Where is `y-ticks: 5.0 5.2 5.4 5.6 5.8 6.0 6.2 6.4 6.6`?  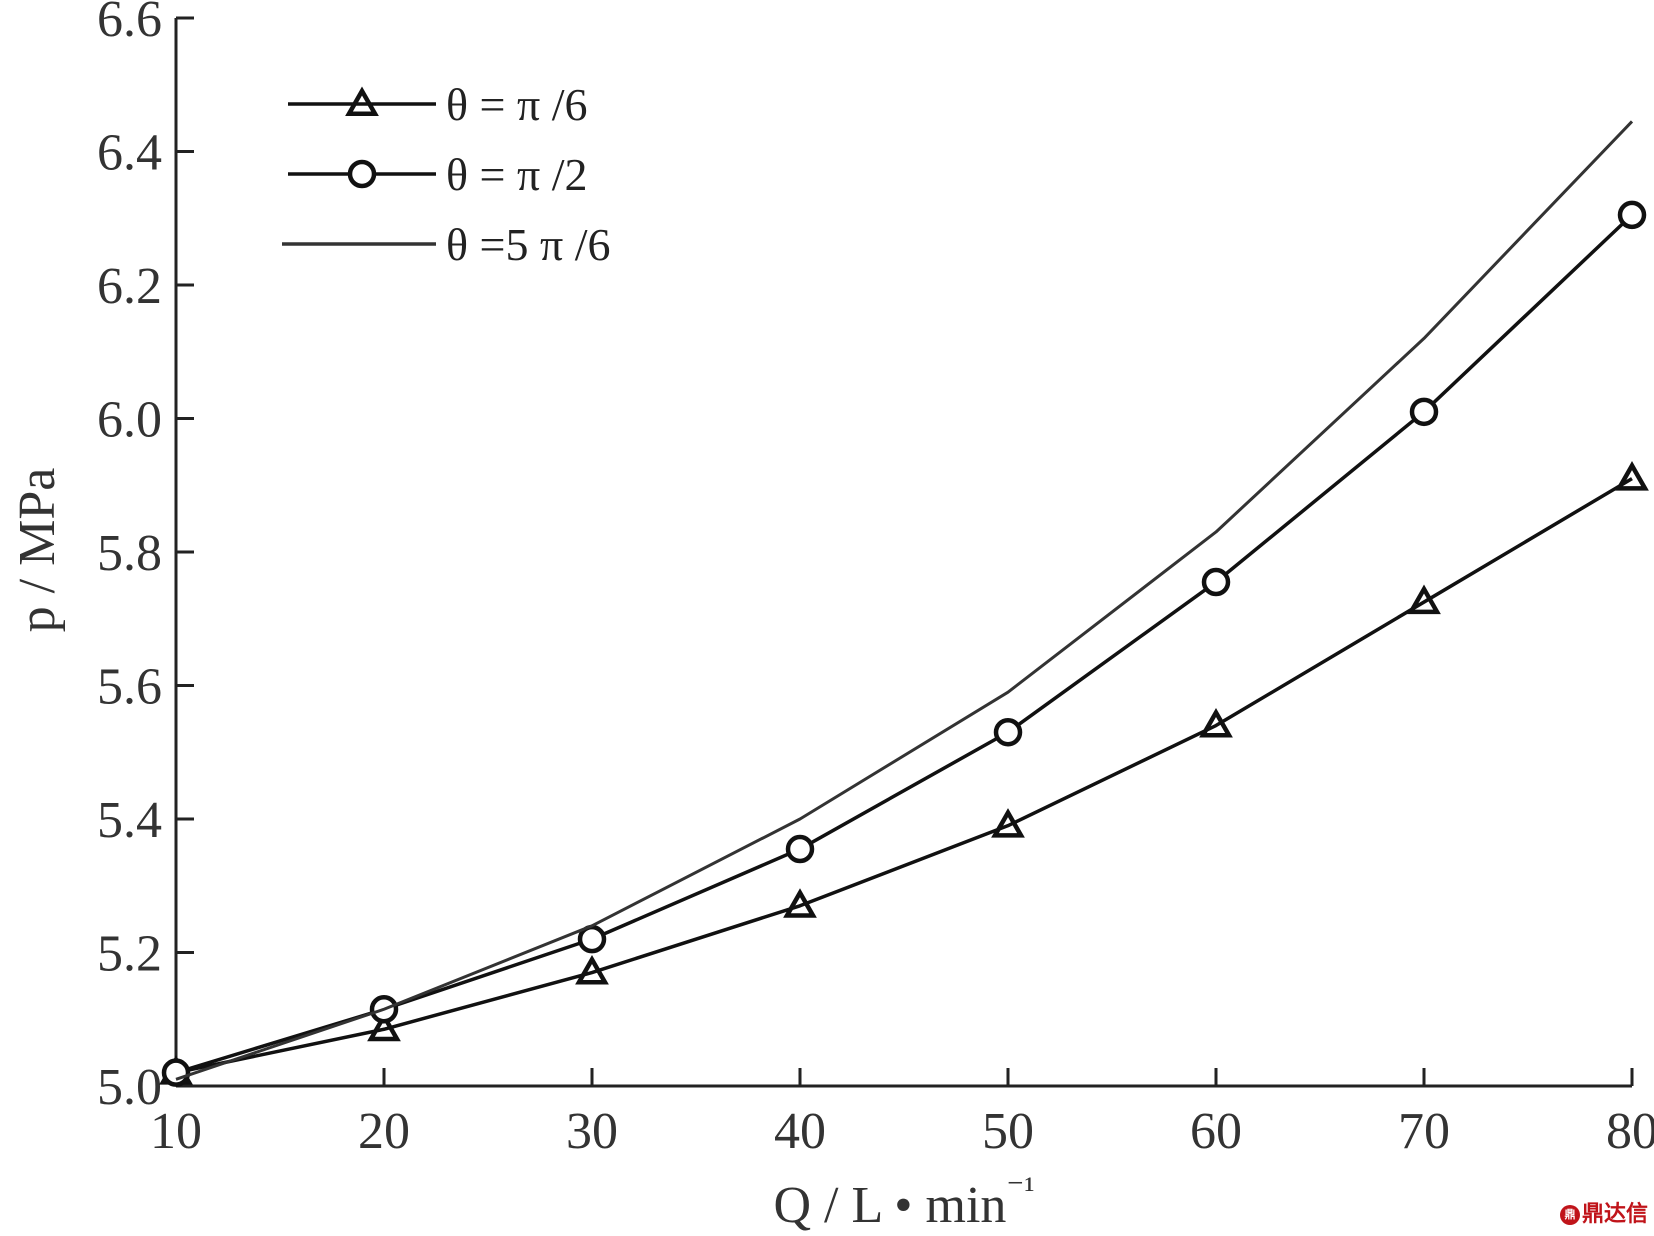 y-ticks: 5.0 5.2 5.4 5.6 5.8 6.0 6.2 6.4 6.6 is located at coordinates (145, 558).